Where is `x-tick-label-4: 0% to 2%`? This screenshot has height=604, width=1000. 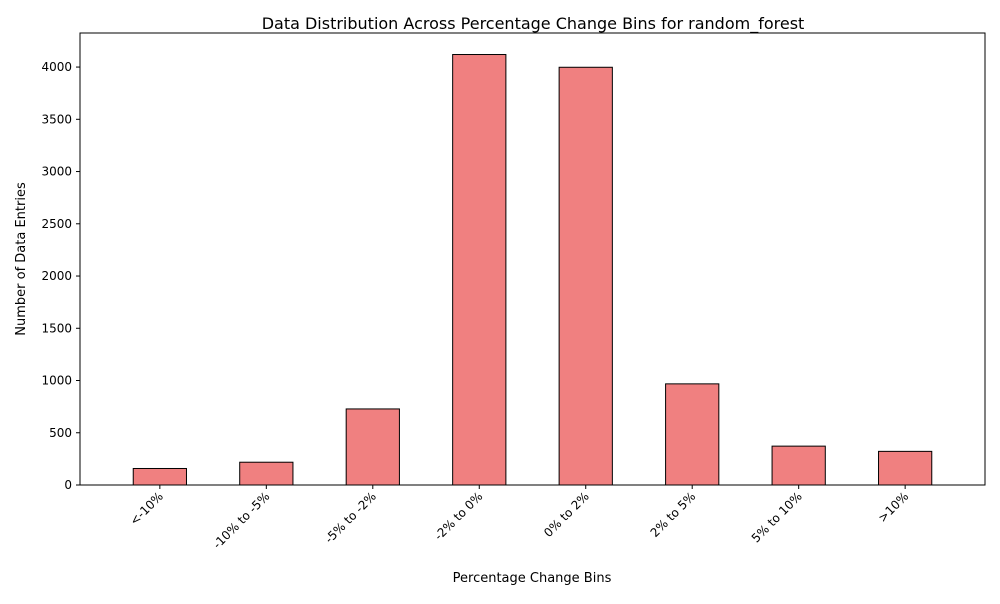 x-tick-label-4: 0% to 2% is located at coordinates (566, 514).